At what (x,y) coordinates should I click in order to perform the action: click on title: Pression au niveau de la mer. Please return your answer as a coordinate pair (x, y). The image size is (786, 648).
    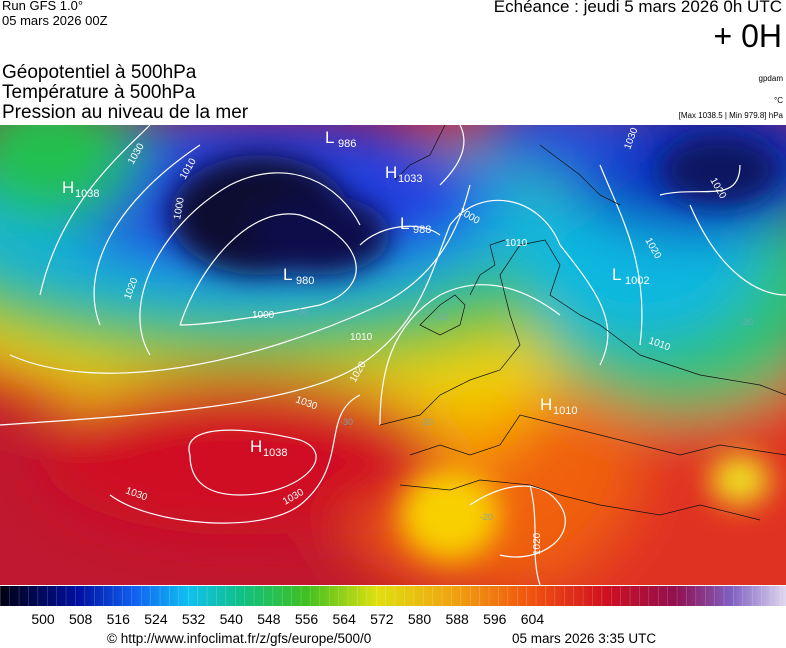
    Looking at the image, I should click on (125, 112).